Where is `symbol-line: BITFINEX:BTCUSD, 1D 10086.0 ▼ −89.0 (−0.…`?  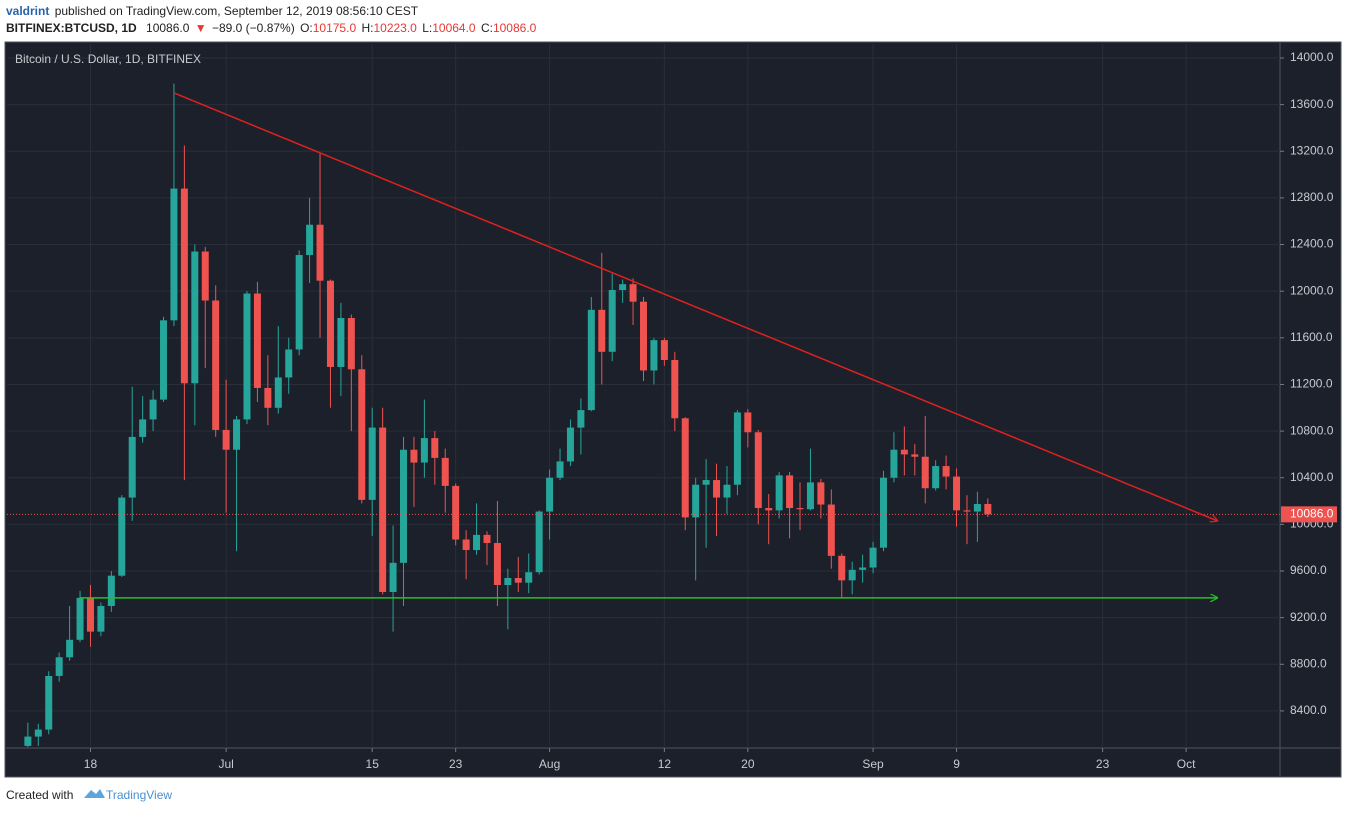
symbol-line: BITFINEX:BTCUSD, 1D 10086.0 ▼ −89.0 (−0.… is located at coordinates (271, 28).